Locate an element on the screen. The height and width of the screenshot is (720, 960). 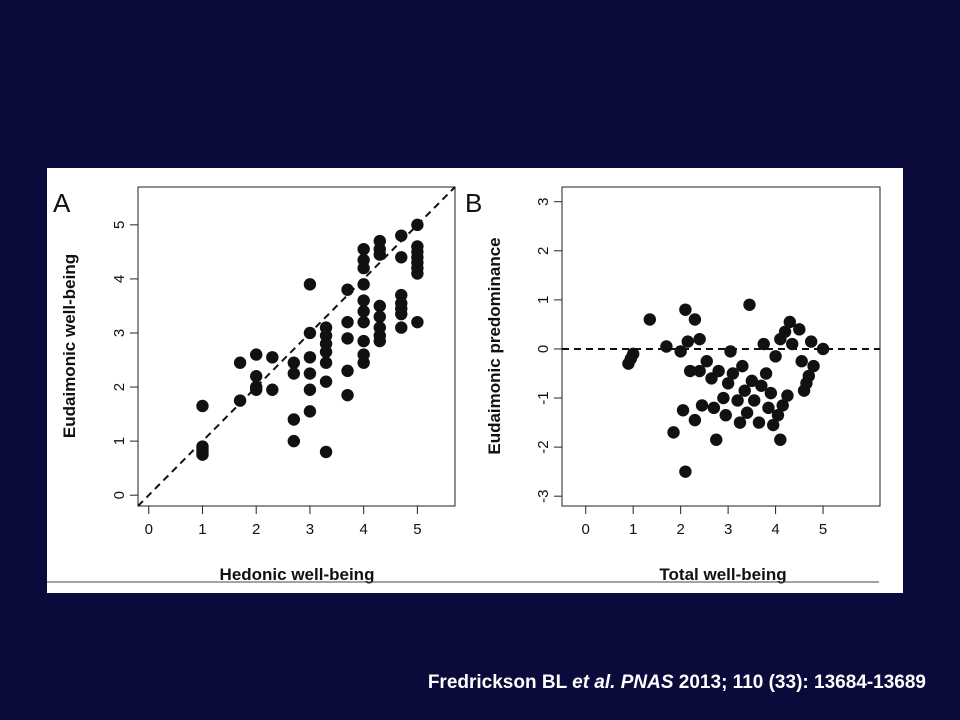
panel-b-x-axis-title: Total well-being is located at coordinates (722, 574).